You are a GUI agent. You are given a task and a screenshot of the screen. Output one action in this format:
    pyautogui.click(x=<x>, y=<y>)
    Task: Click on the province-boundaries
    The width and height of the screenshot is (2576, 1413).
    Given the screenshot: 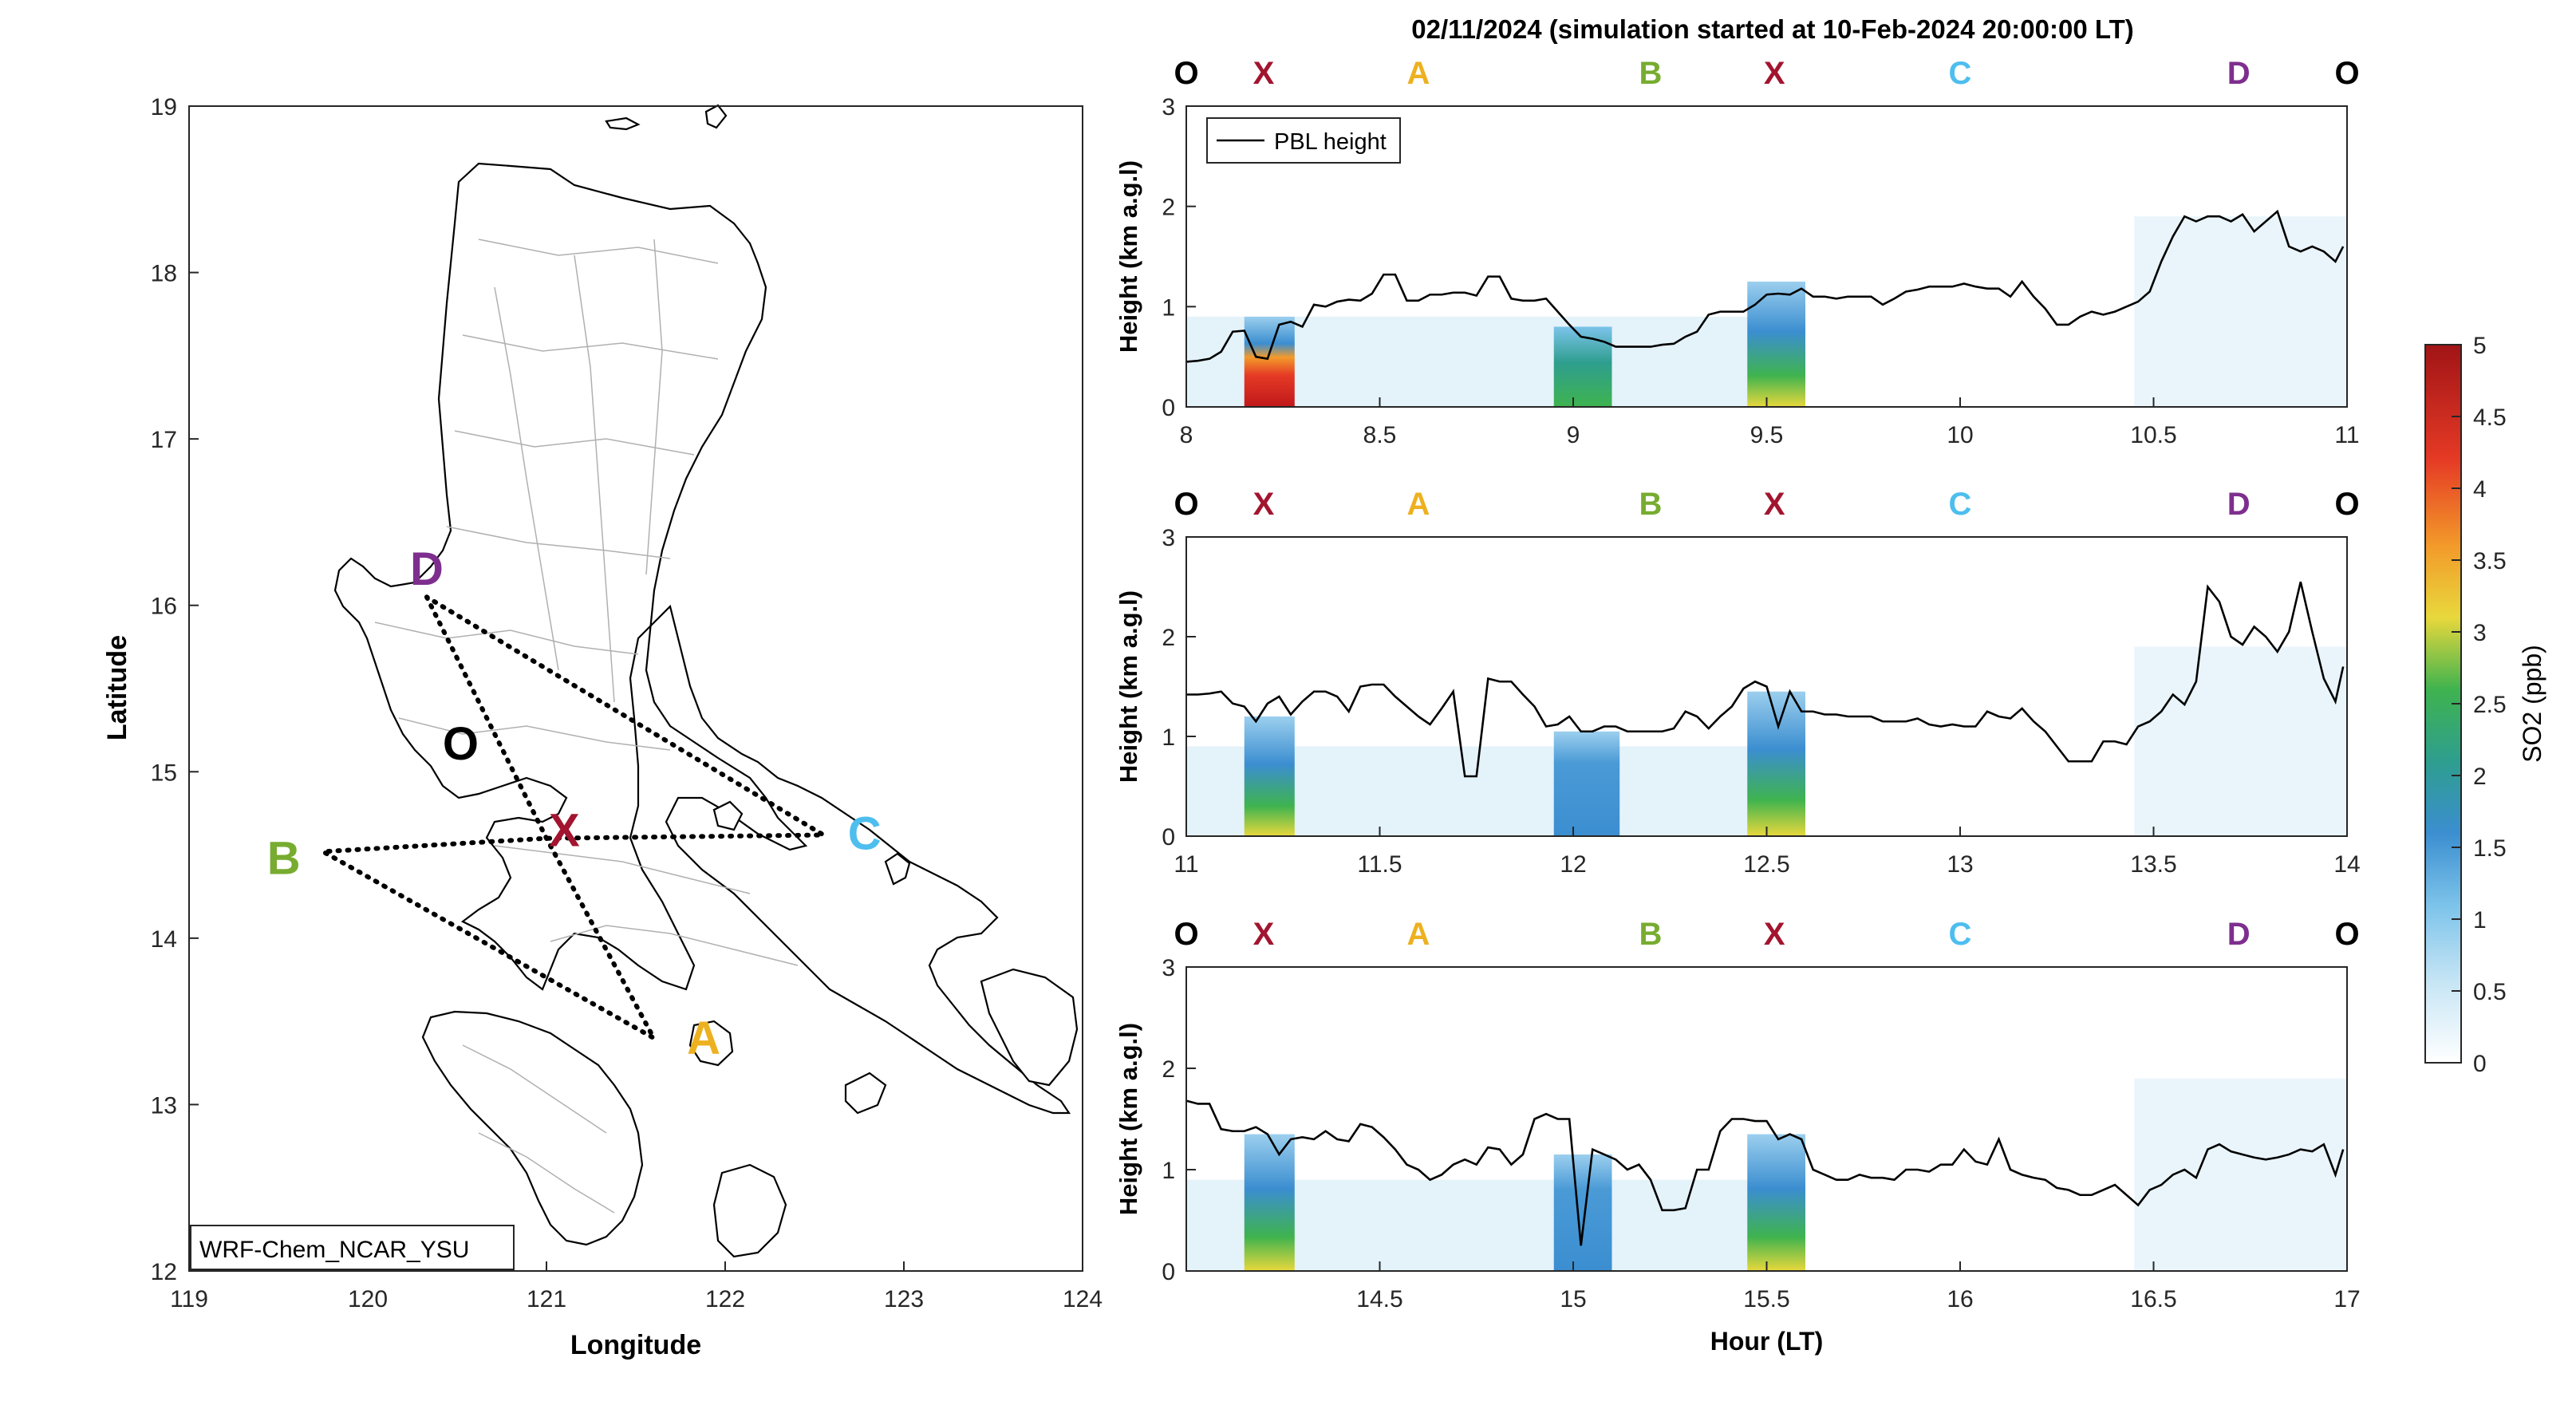 What is the action you would take?
    pyautogui.click(x=587, y=726)
    